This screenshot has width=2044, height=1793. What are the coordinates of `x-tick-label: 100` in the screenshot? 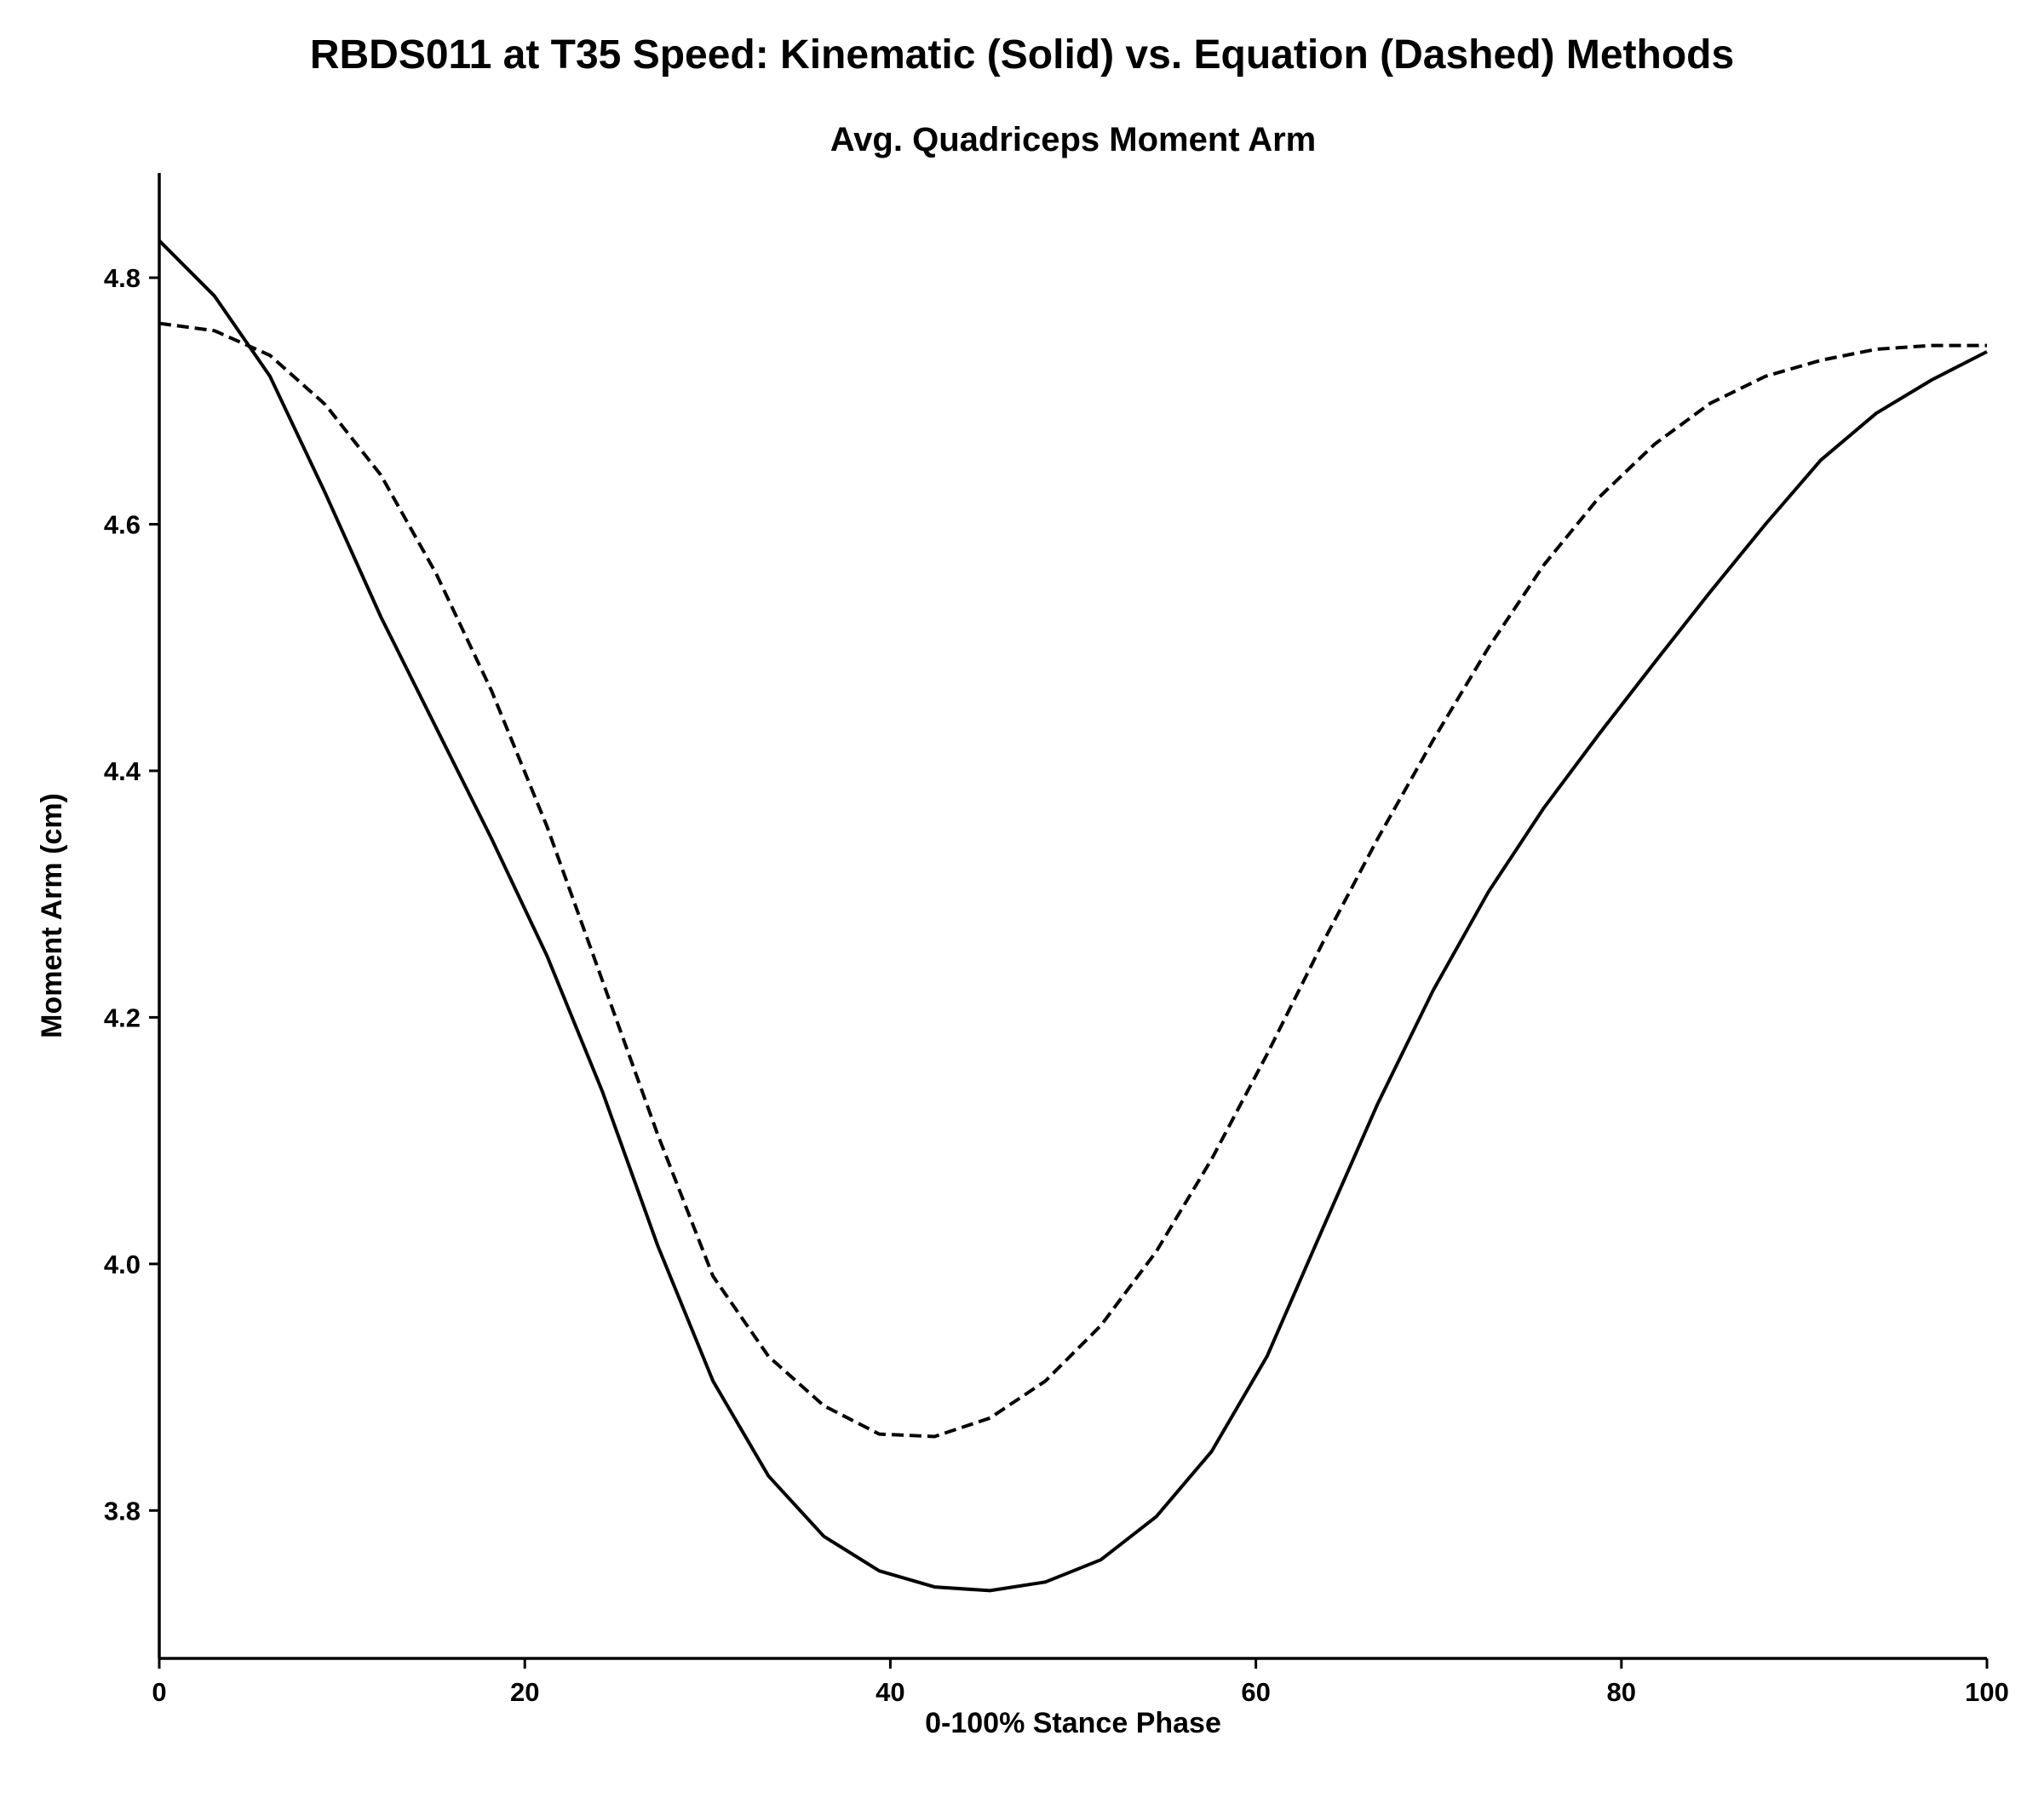 It's located at (1987, 1692).